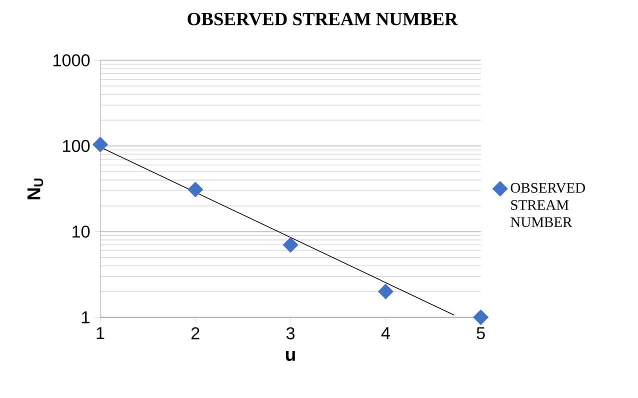  Describe the element at coordinates (76, 146) in the screenshot. I see `y-tick-label: 100` at that location.